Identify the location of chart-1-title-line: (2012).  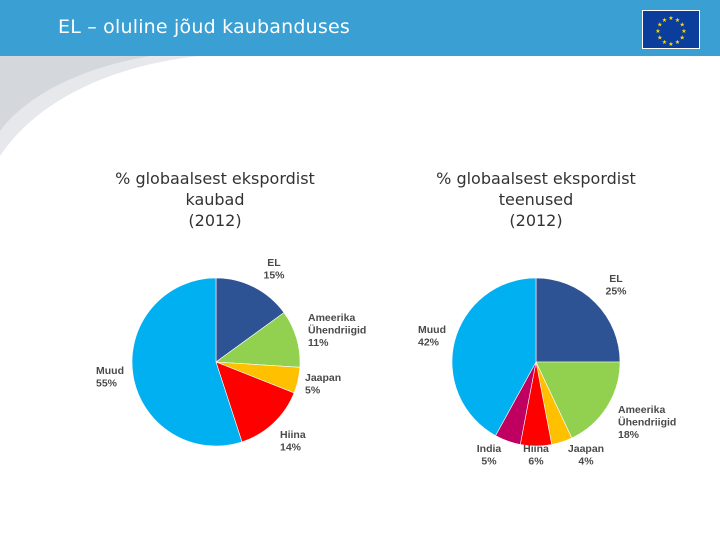
(215, 220).